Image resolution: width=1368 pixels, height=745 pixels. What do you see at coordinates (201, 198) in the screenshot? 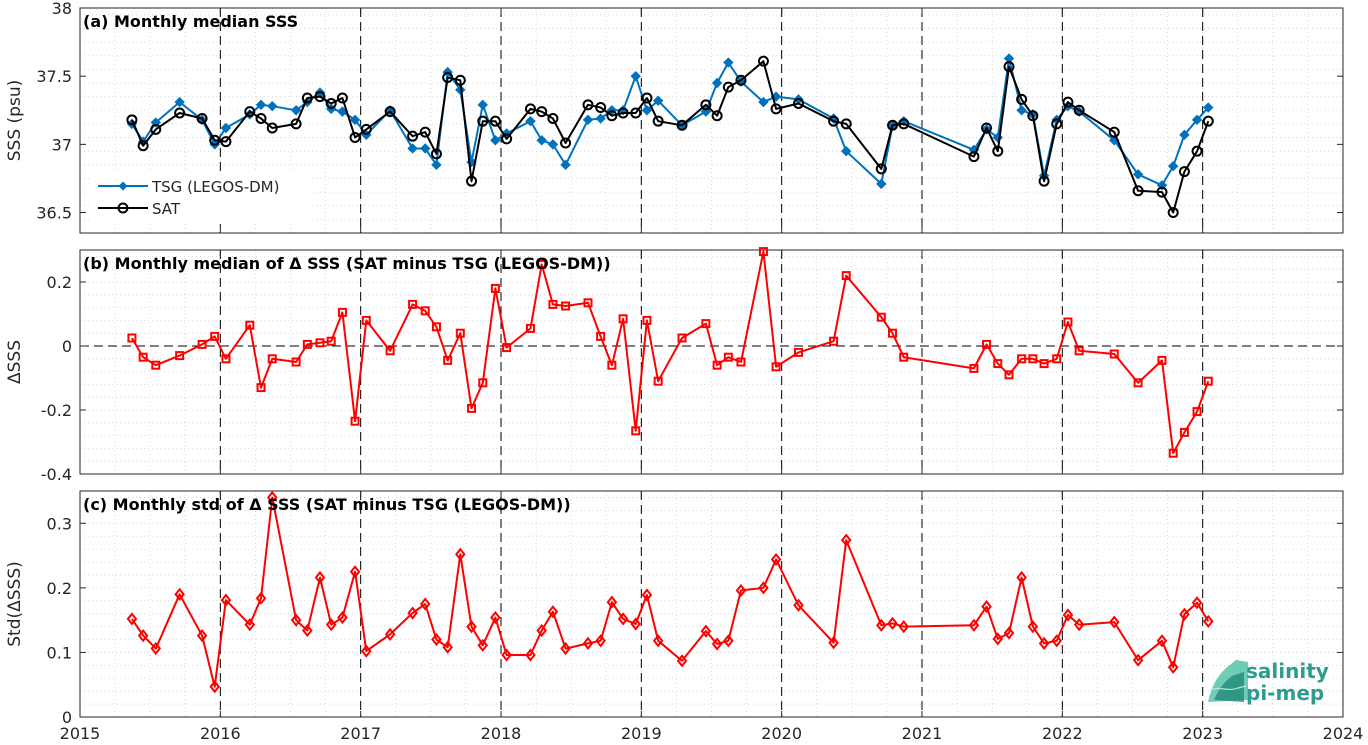
I see `legend: TSG (LEGOS-DM) SAT` at bounding box center [201, 198].